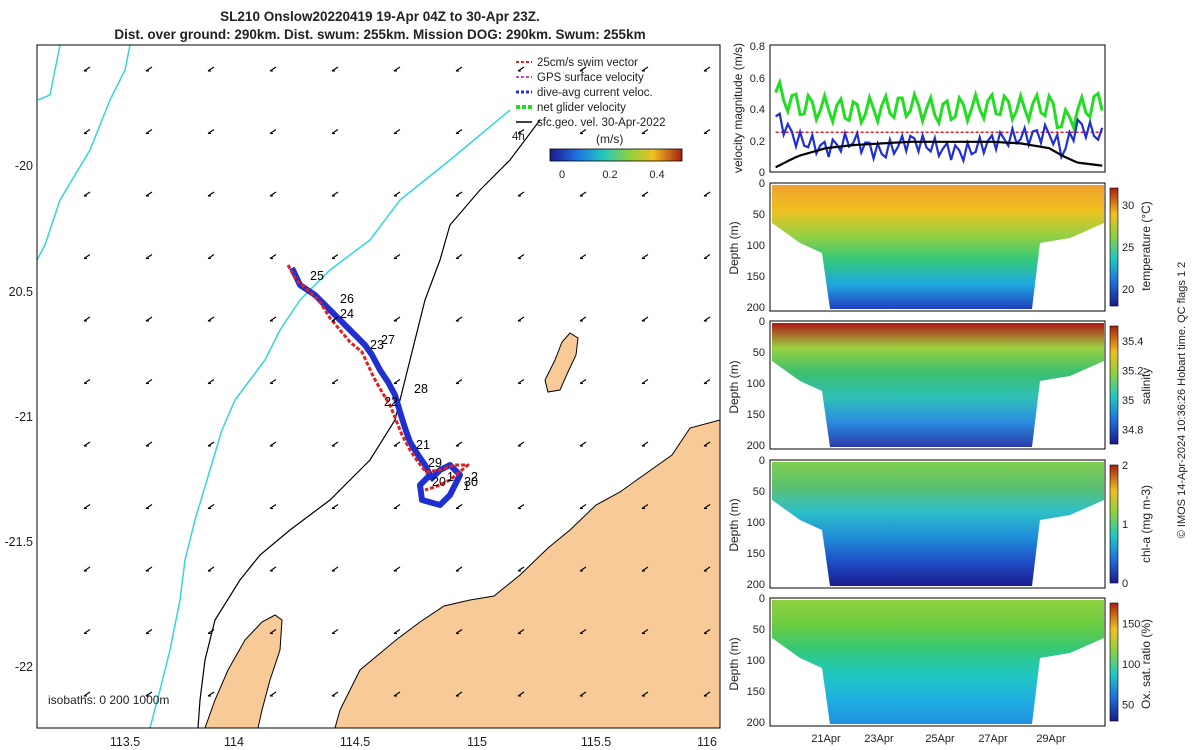  I want to click on colorbar-tick: 0, so click(1125, 584).